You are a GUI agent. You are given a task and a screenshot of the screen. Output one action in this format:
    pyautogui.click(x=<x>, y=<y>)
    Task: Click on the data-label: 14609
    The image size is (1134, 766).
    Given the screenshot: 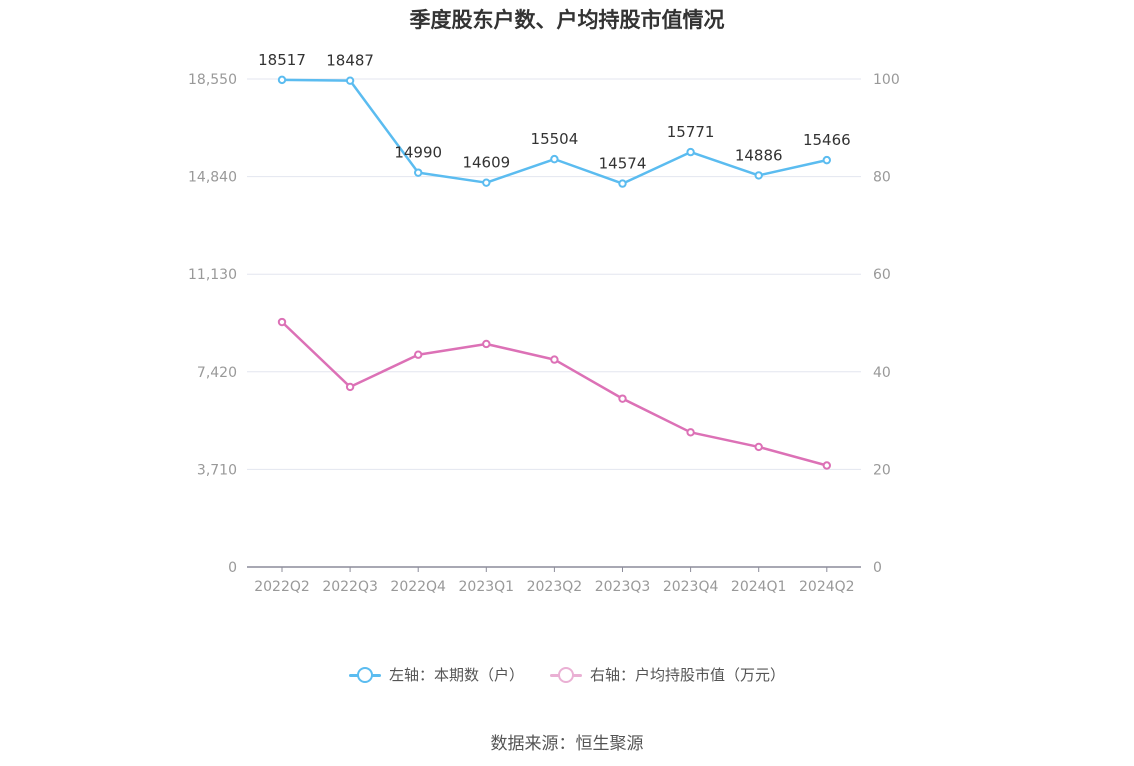 What is the action you would take?
    pyautogui.click(x=486, y=163)
    